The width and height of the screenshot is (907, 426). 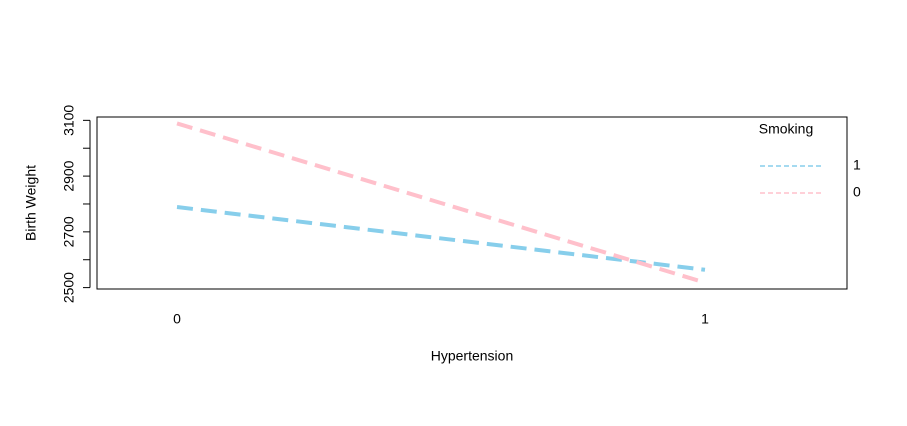 I want to click on x-tick-label: 1, so click(x=705, y=319).